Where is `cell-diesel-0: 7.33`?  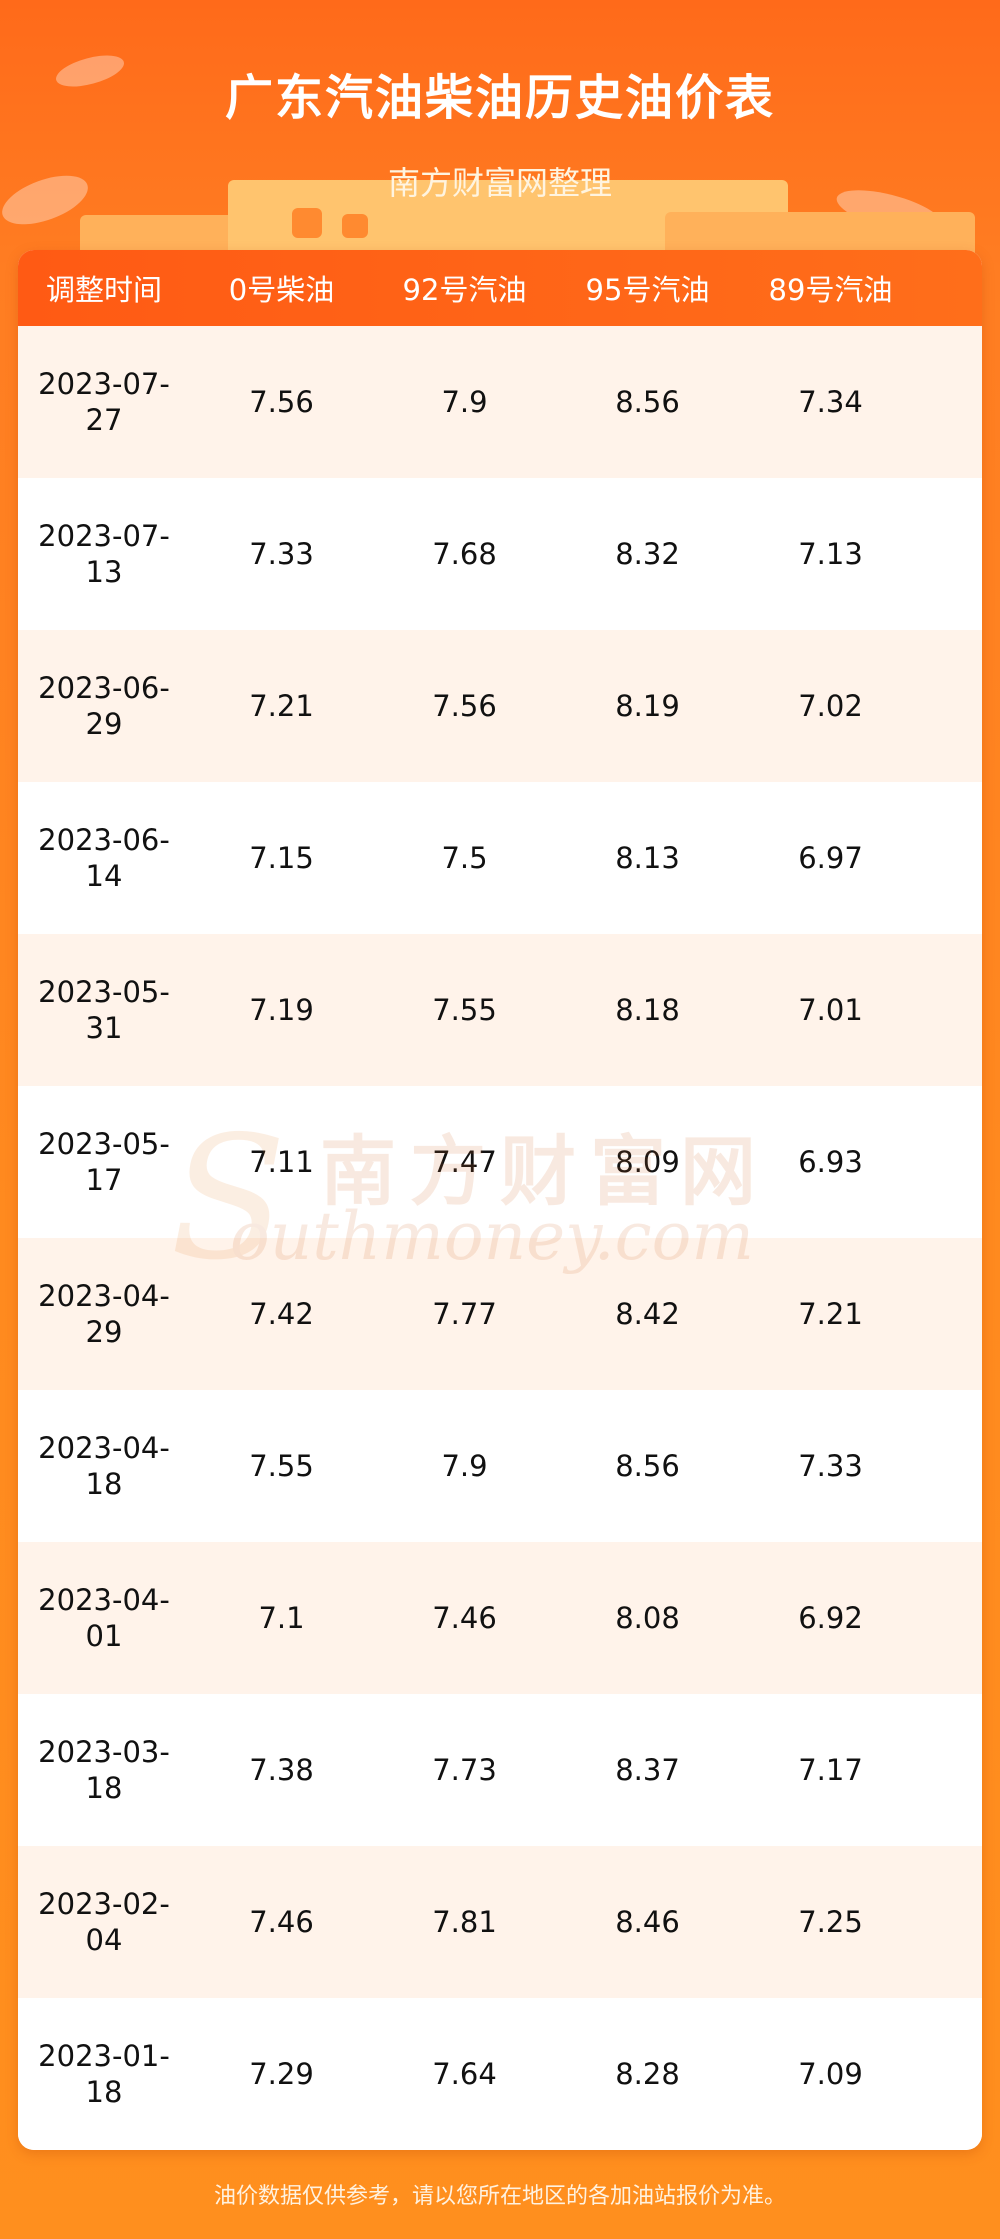
cell-diesel-0: 7.33 is located at coordinates (281, 554).